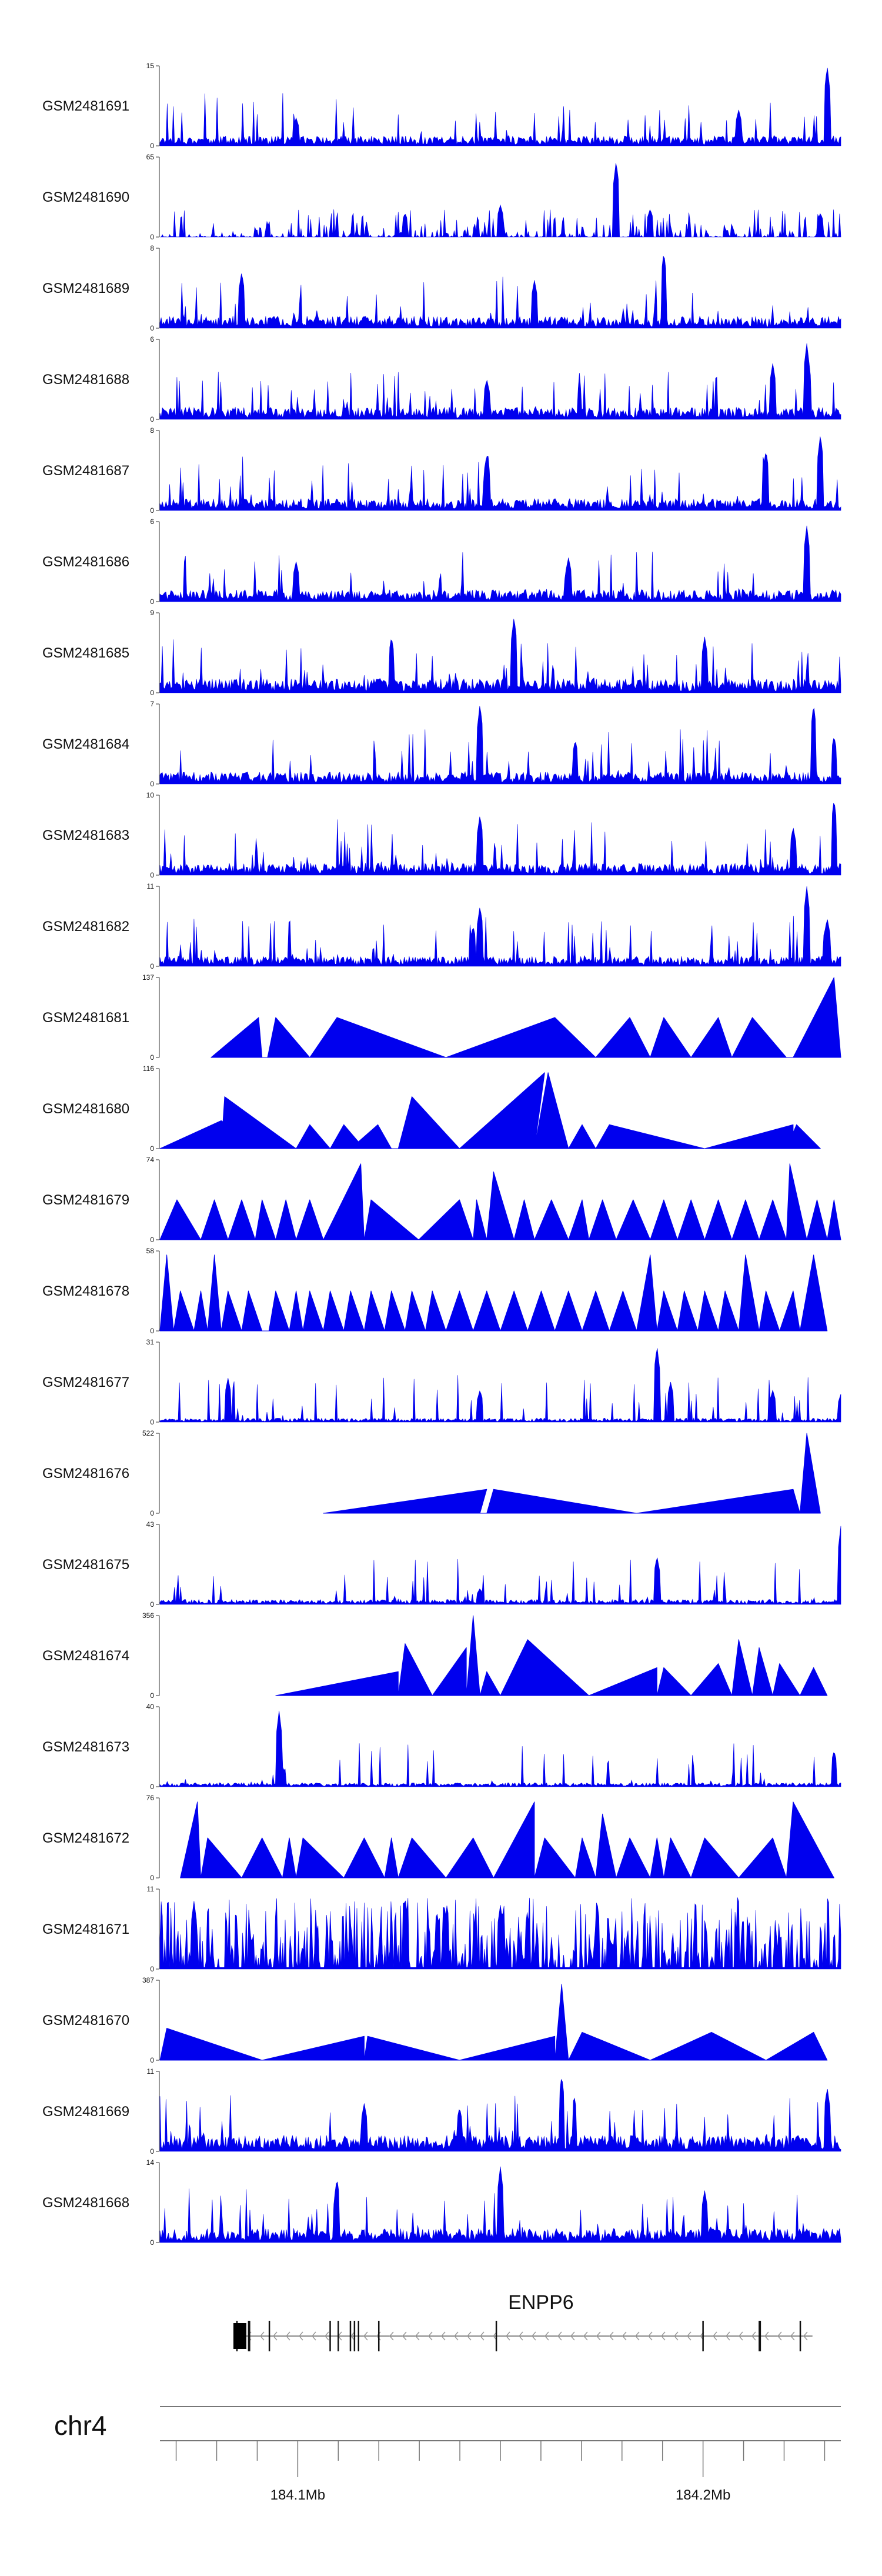 This screenshot has width=882, height=2576. Describe the element at coordinates (85, 744) in the screenshot. I see `track-label: GSM2481684` at that location.